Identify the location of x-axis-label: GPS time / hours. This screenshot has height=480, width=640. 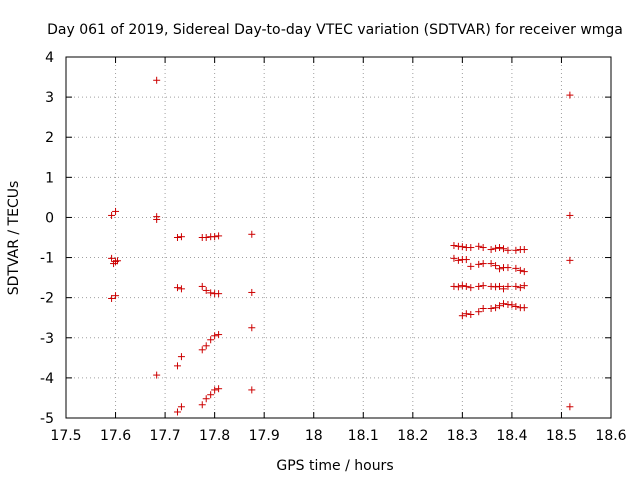
(334, 466).